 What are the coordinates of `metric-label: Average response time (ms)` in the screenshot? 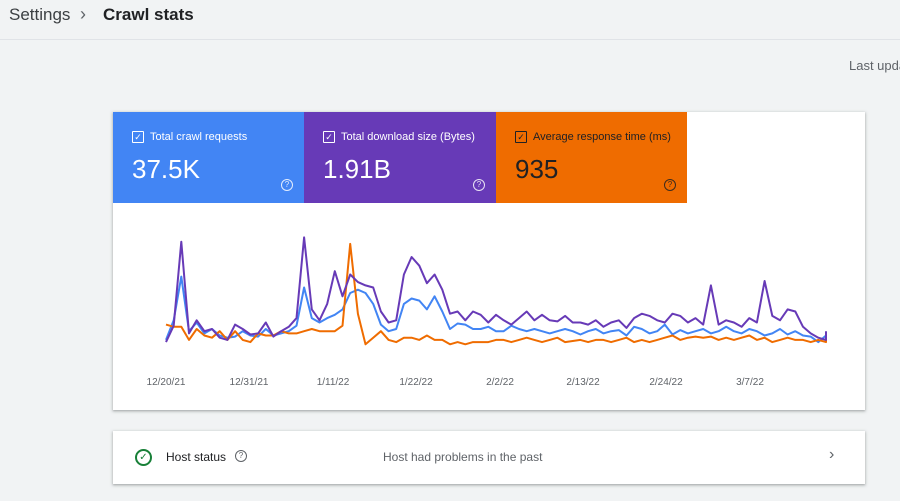 It's located at (602, 137).